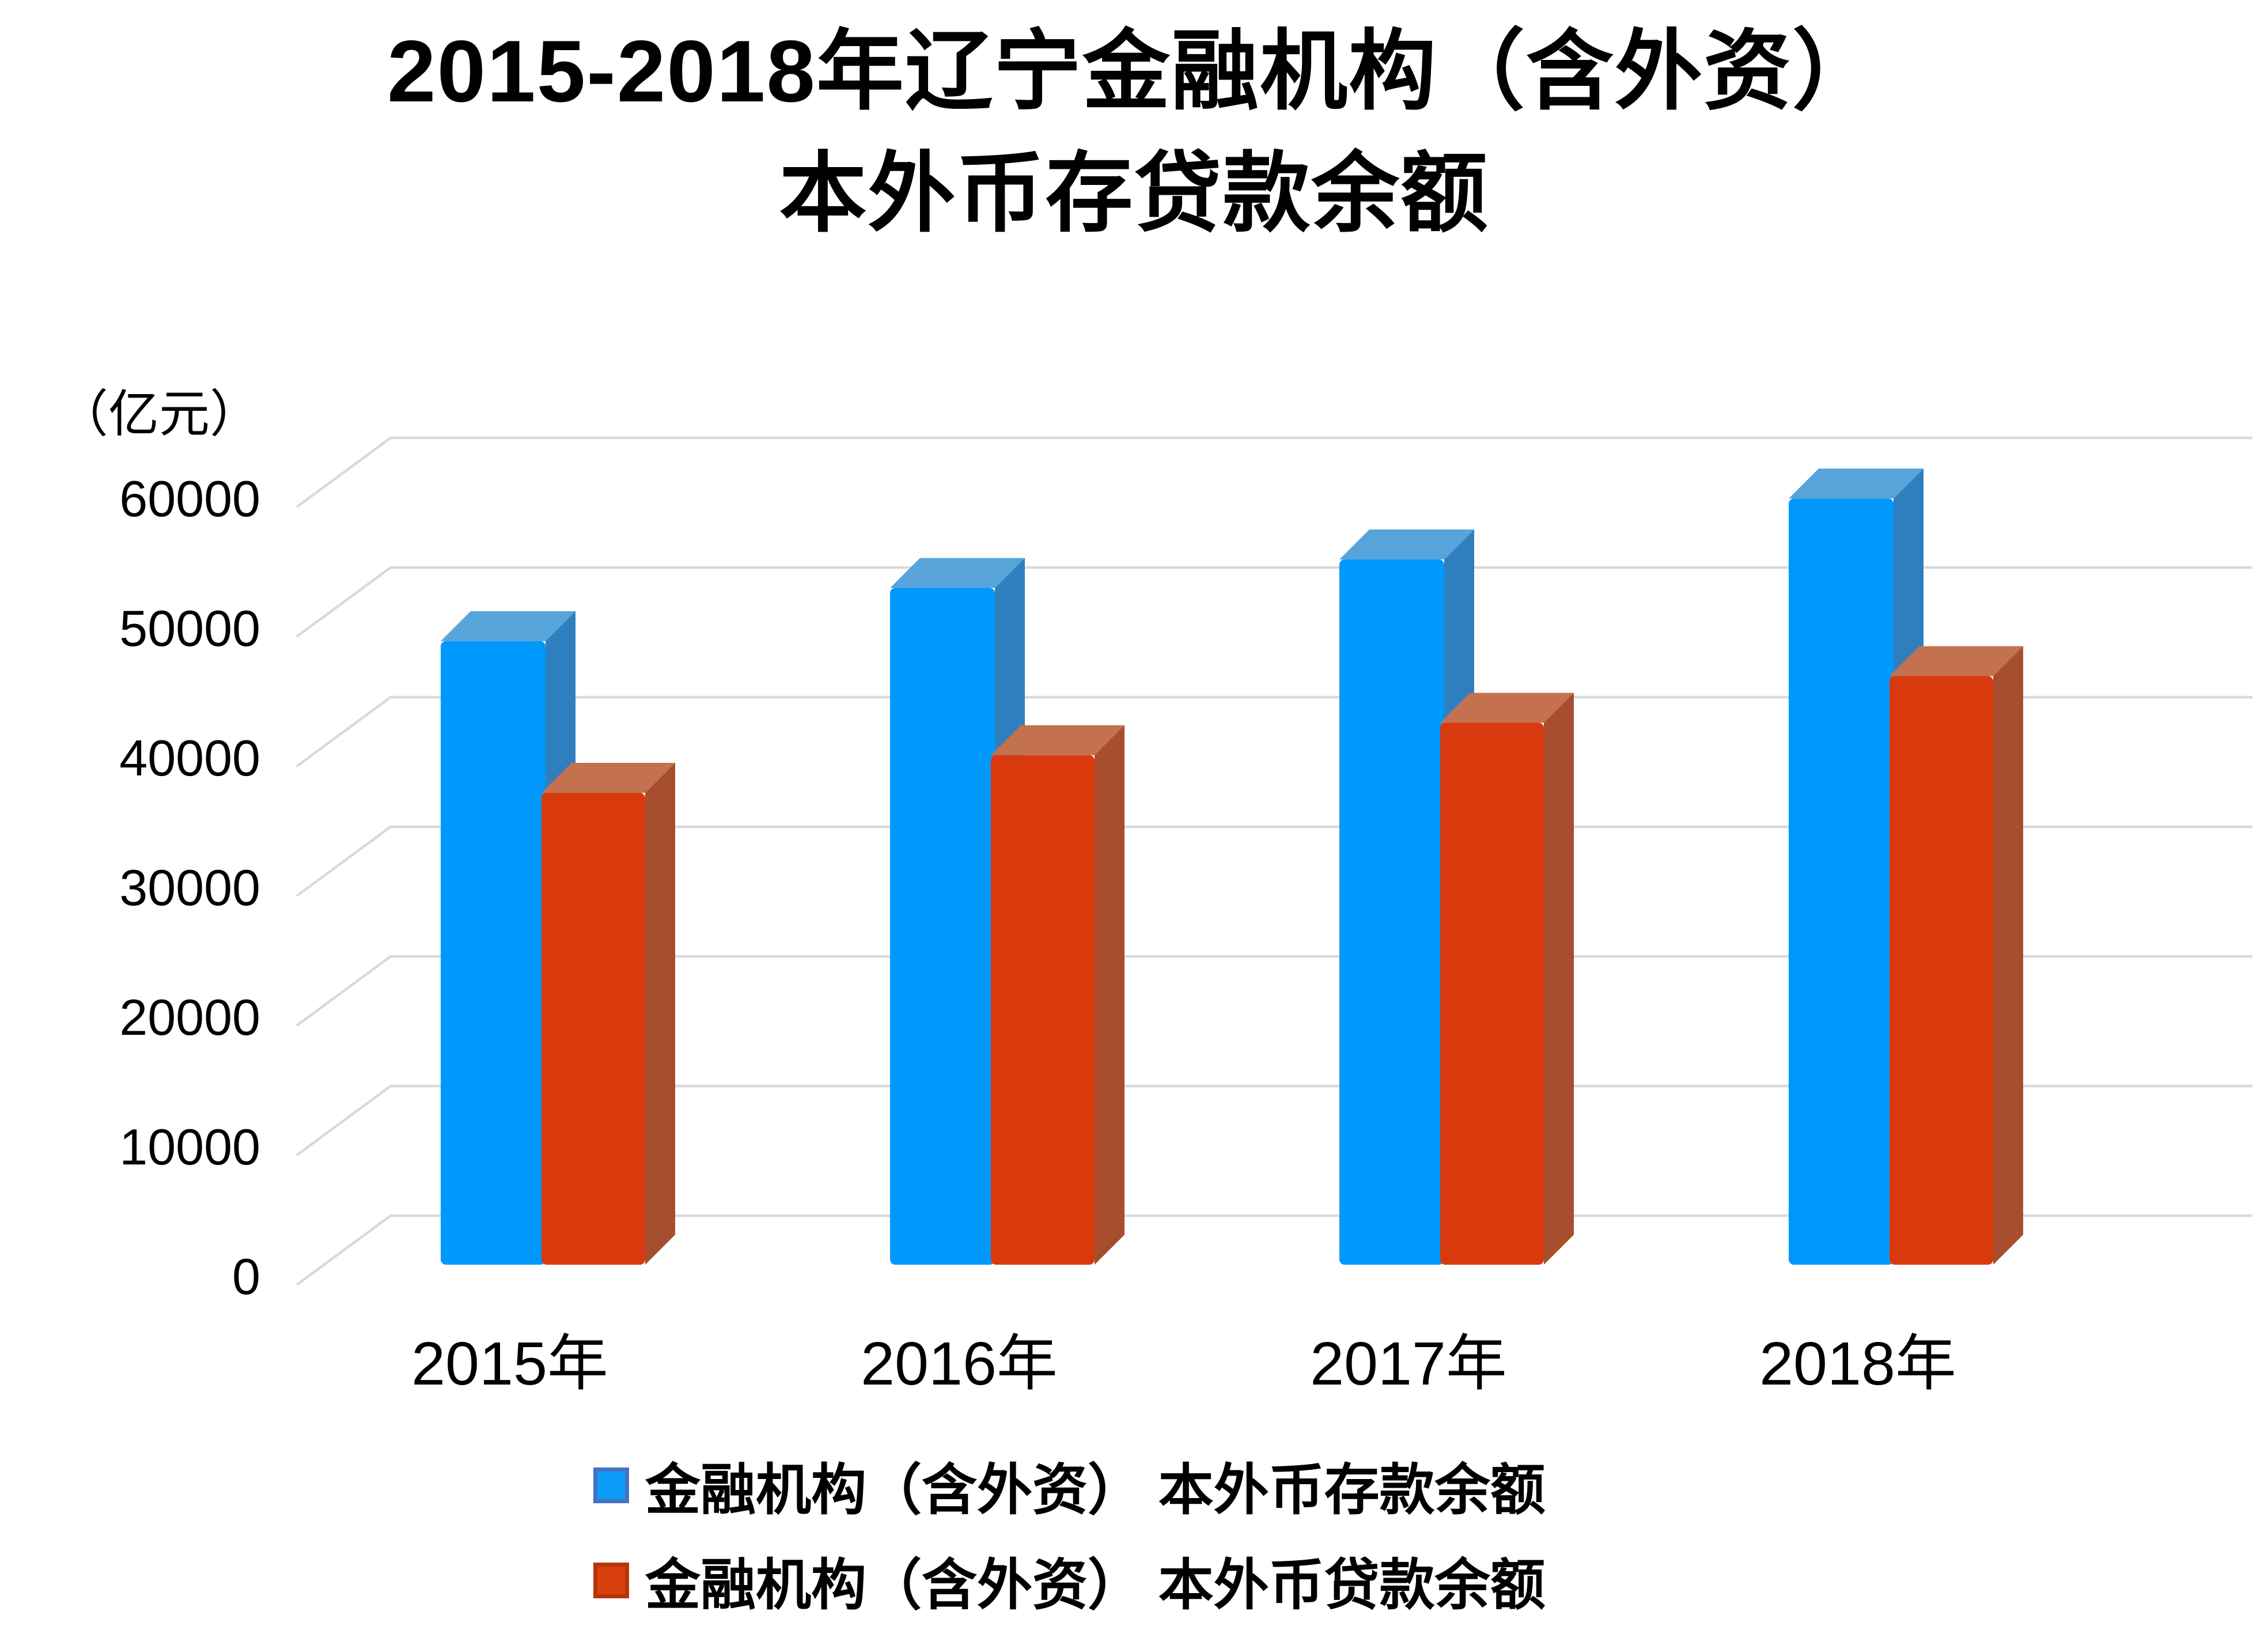 This screenshot has width=2268, height=1649. Describe the element at coordinates (1857, 1364) in the screenshot. I see `x-axis-label-2018年: 2018年` at that location.